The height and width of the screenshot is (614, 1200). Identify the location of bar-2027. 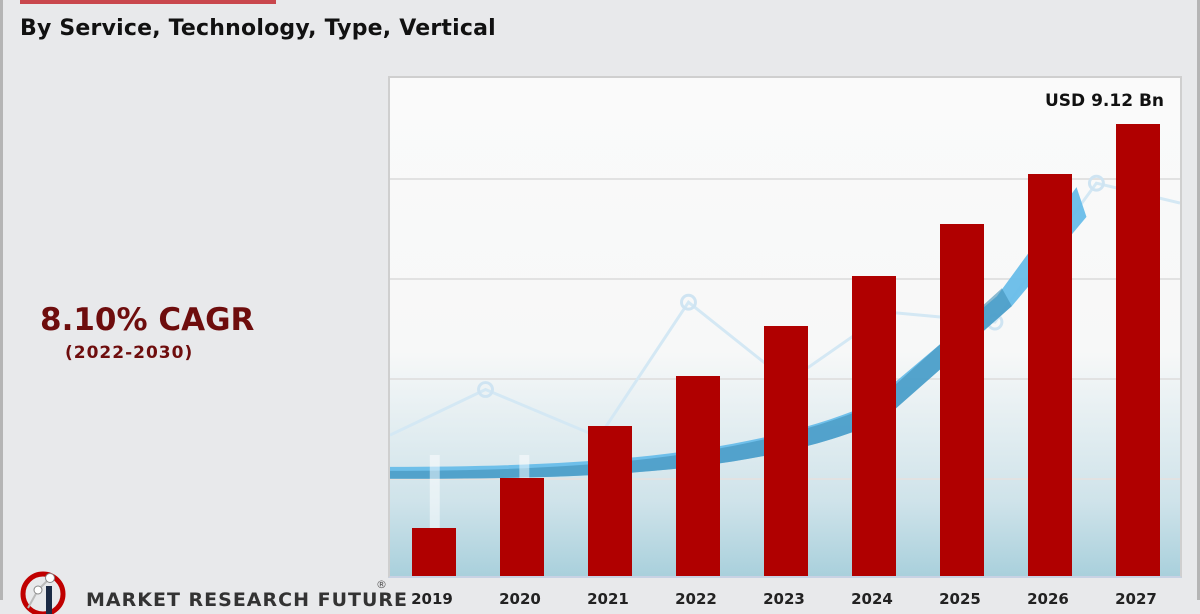
(1138, 350).